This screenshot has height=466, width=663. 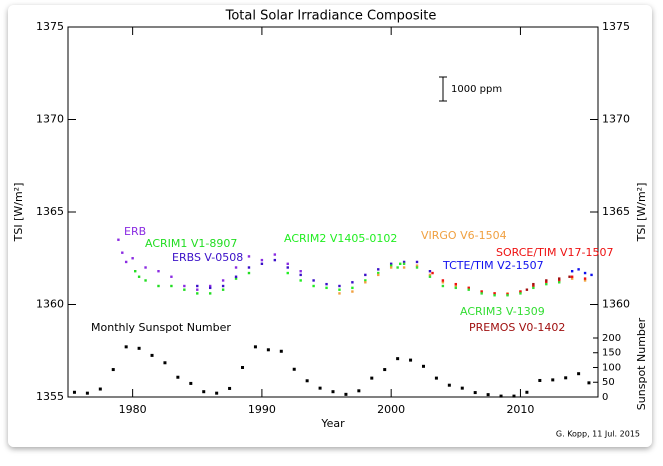 What do you see at coordinates (502, 311) in the screenshot?
I see `series-label: ACRIM3 V-1309` at bounding box center [502, 311].